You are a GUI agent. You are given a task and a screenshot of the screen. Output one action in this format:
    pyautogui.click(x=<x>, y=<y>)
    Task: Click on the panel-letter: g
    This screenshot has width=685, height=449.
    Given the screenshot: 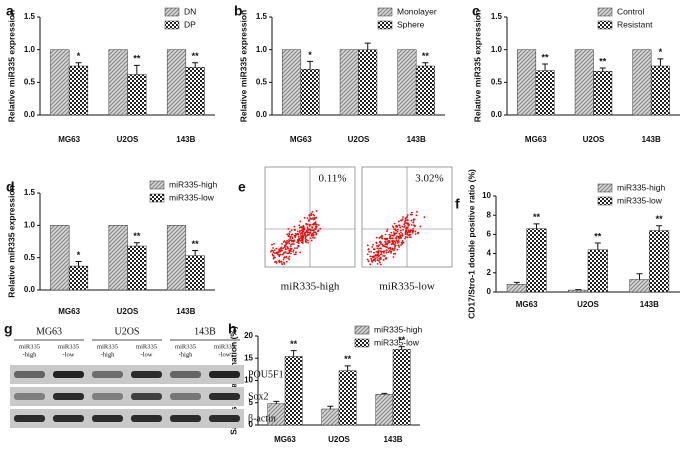 What is the action you would take?
    pyautogui.click(x=8, y=329)
    